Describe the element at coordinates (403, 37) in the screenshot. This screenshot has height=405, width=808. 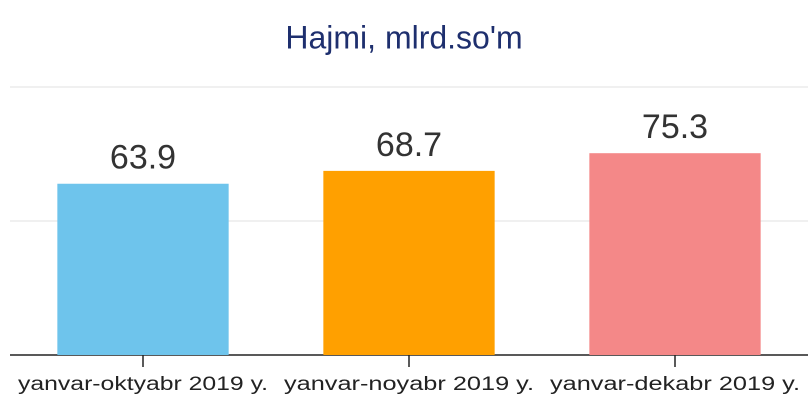
I see `chart-title: Hajmi, mlrd.so'm` at that location.